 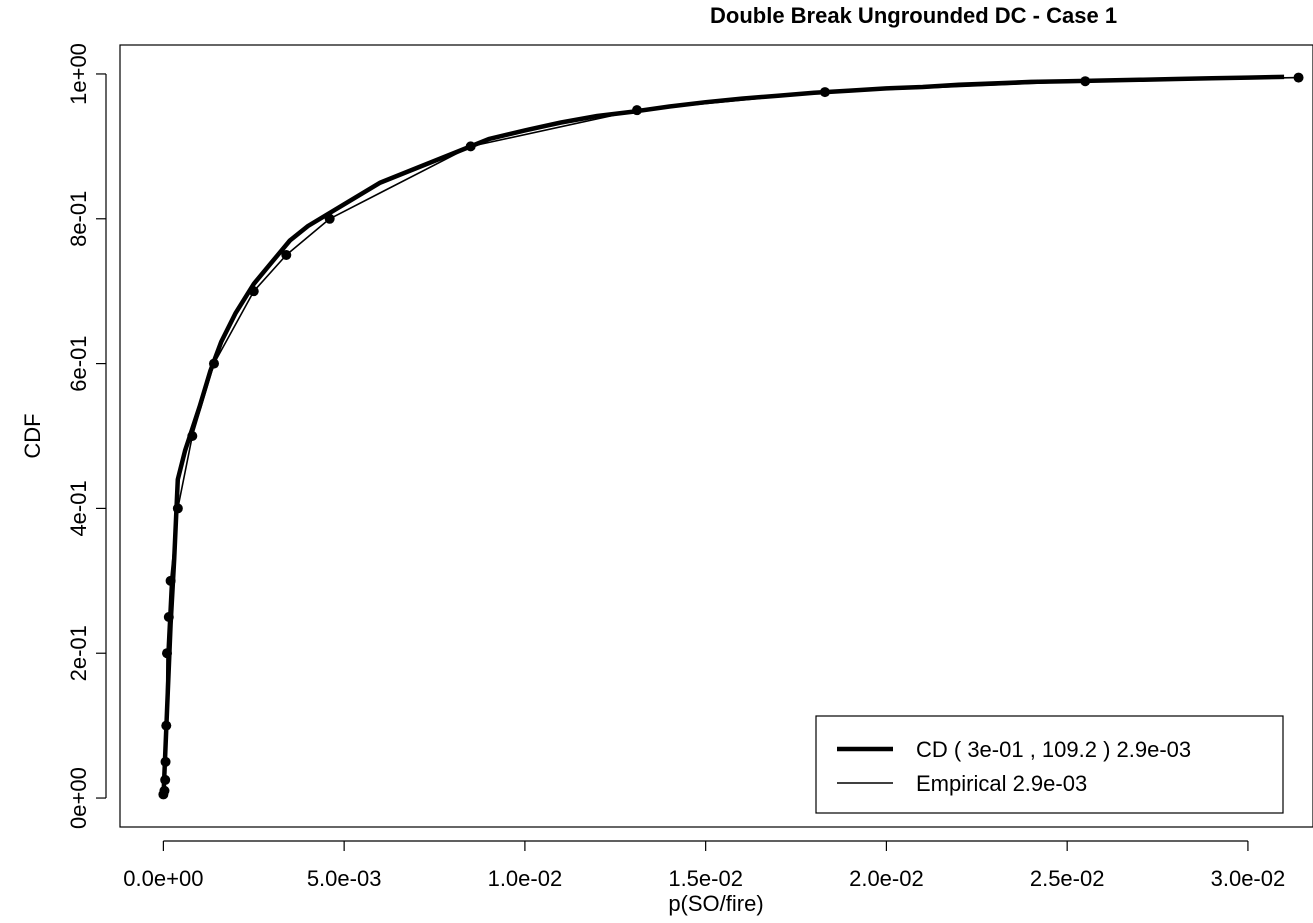 I want to click on chart-title: Double Break Ungrounded DC - Case 1, so click(x=913, y=15).